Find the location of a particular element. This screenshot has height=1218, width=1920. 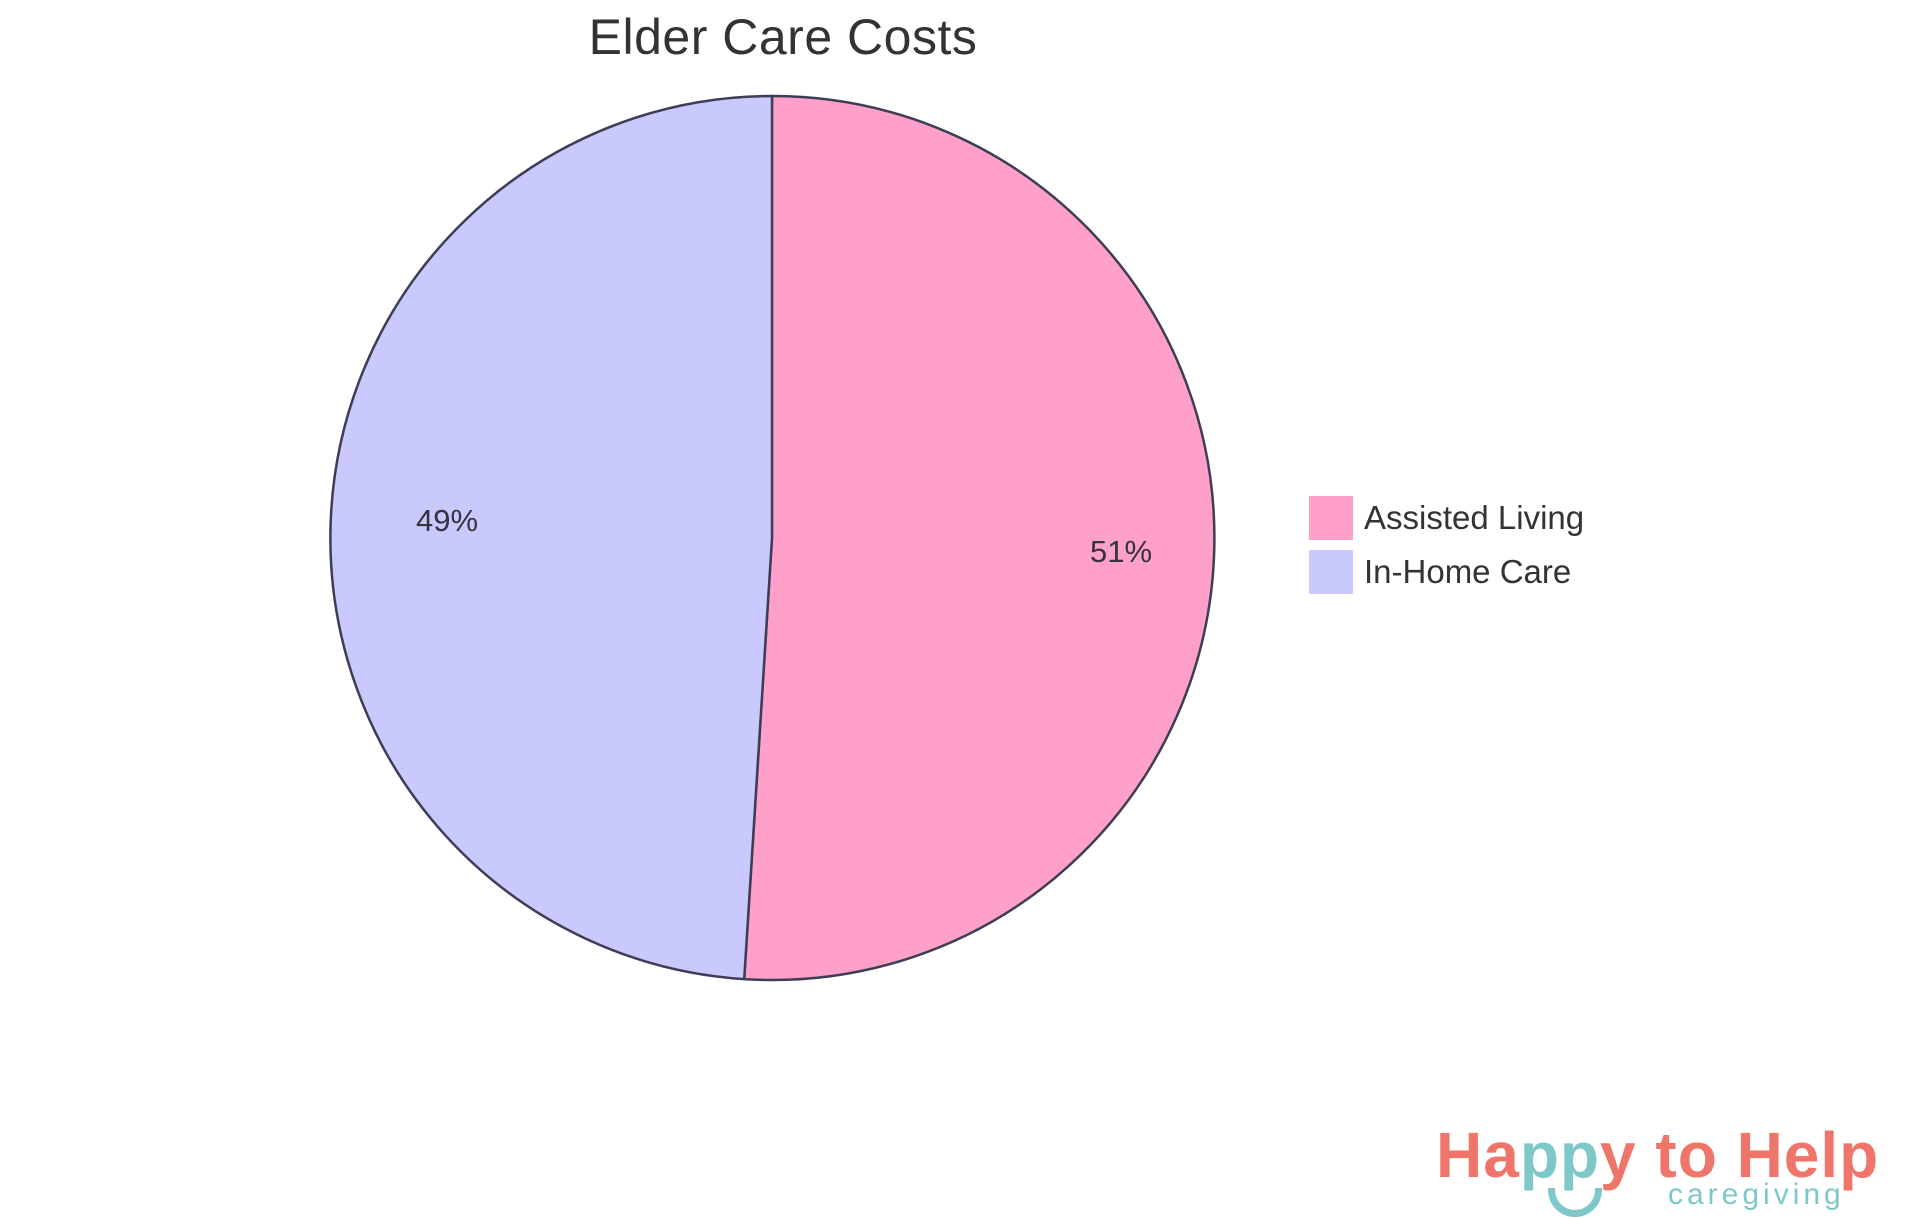

logo-wordmark: Happy to Help is located at coordinates (1658, 1155).